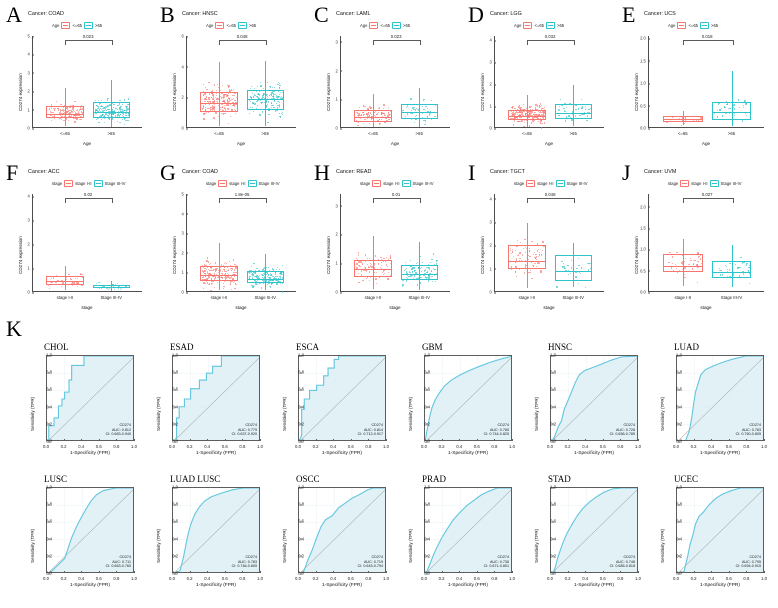  Describe the element at coordinates (333, 576) in the screenshot. I see `roc-x-tick: 0.4` at that location.